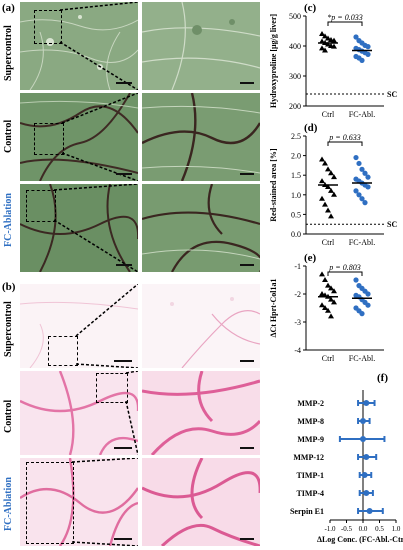 Image resolution: width=403 pixels, height=550 pixels. What do you see at coordinates (201, 137) in the screenshot?
I see `micrograph-a-control-zoom` at bounding box center [201, 137].